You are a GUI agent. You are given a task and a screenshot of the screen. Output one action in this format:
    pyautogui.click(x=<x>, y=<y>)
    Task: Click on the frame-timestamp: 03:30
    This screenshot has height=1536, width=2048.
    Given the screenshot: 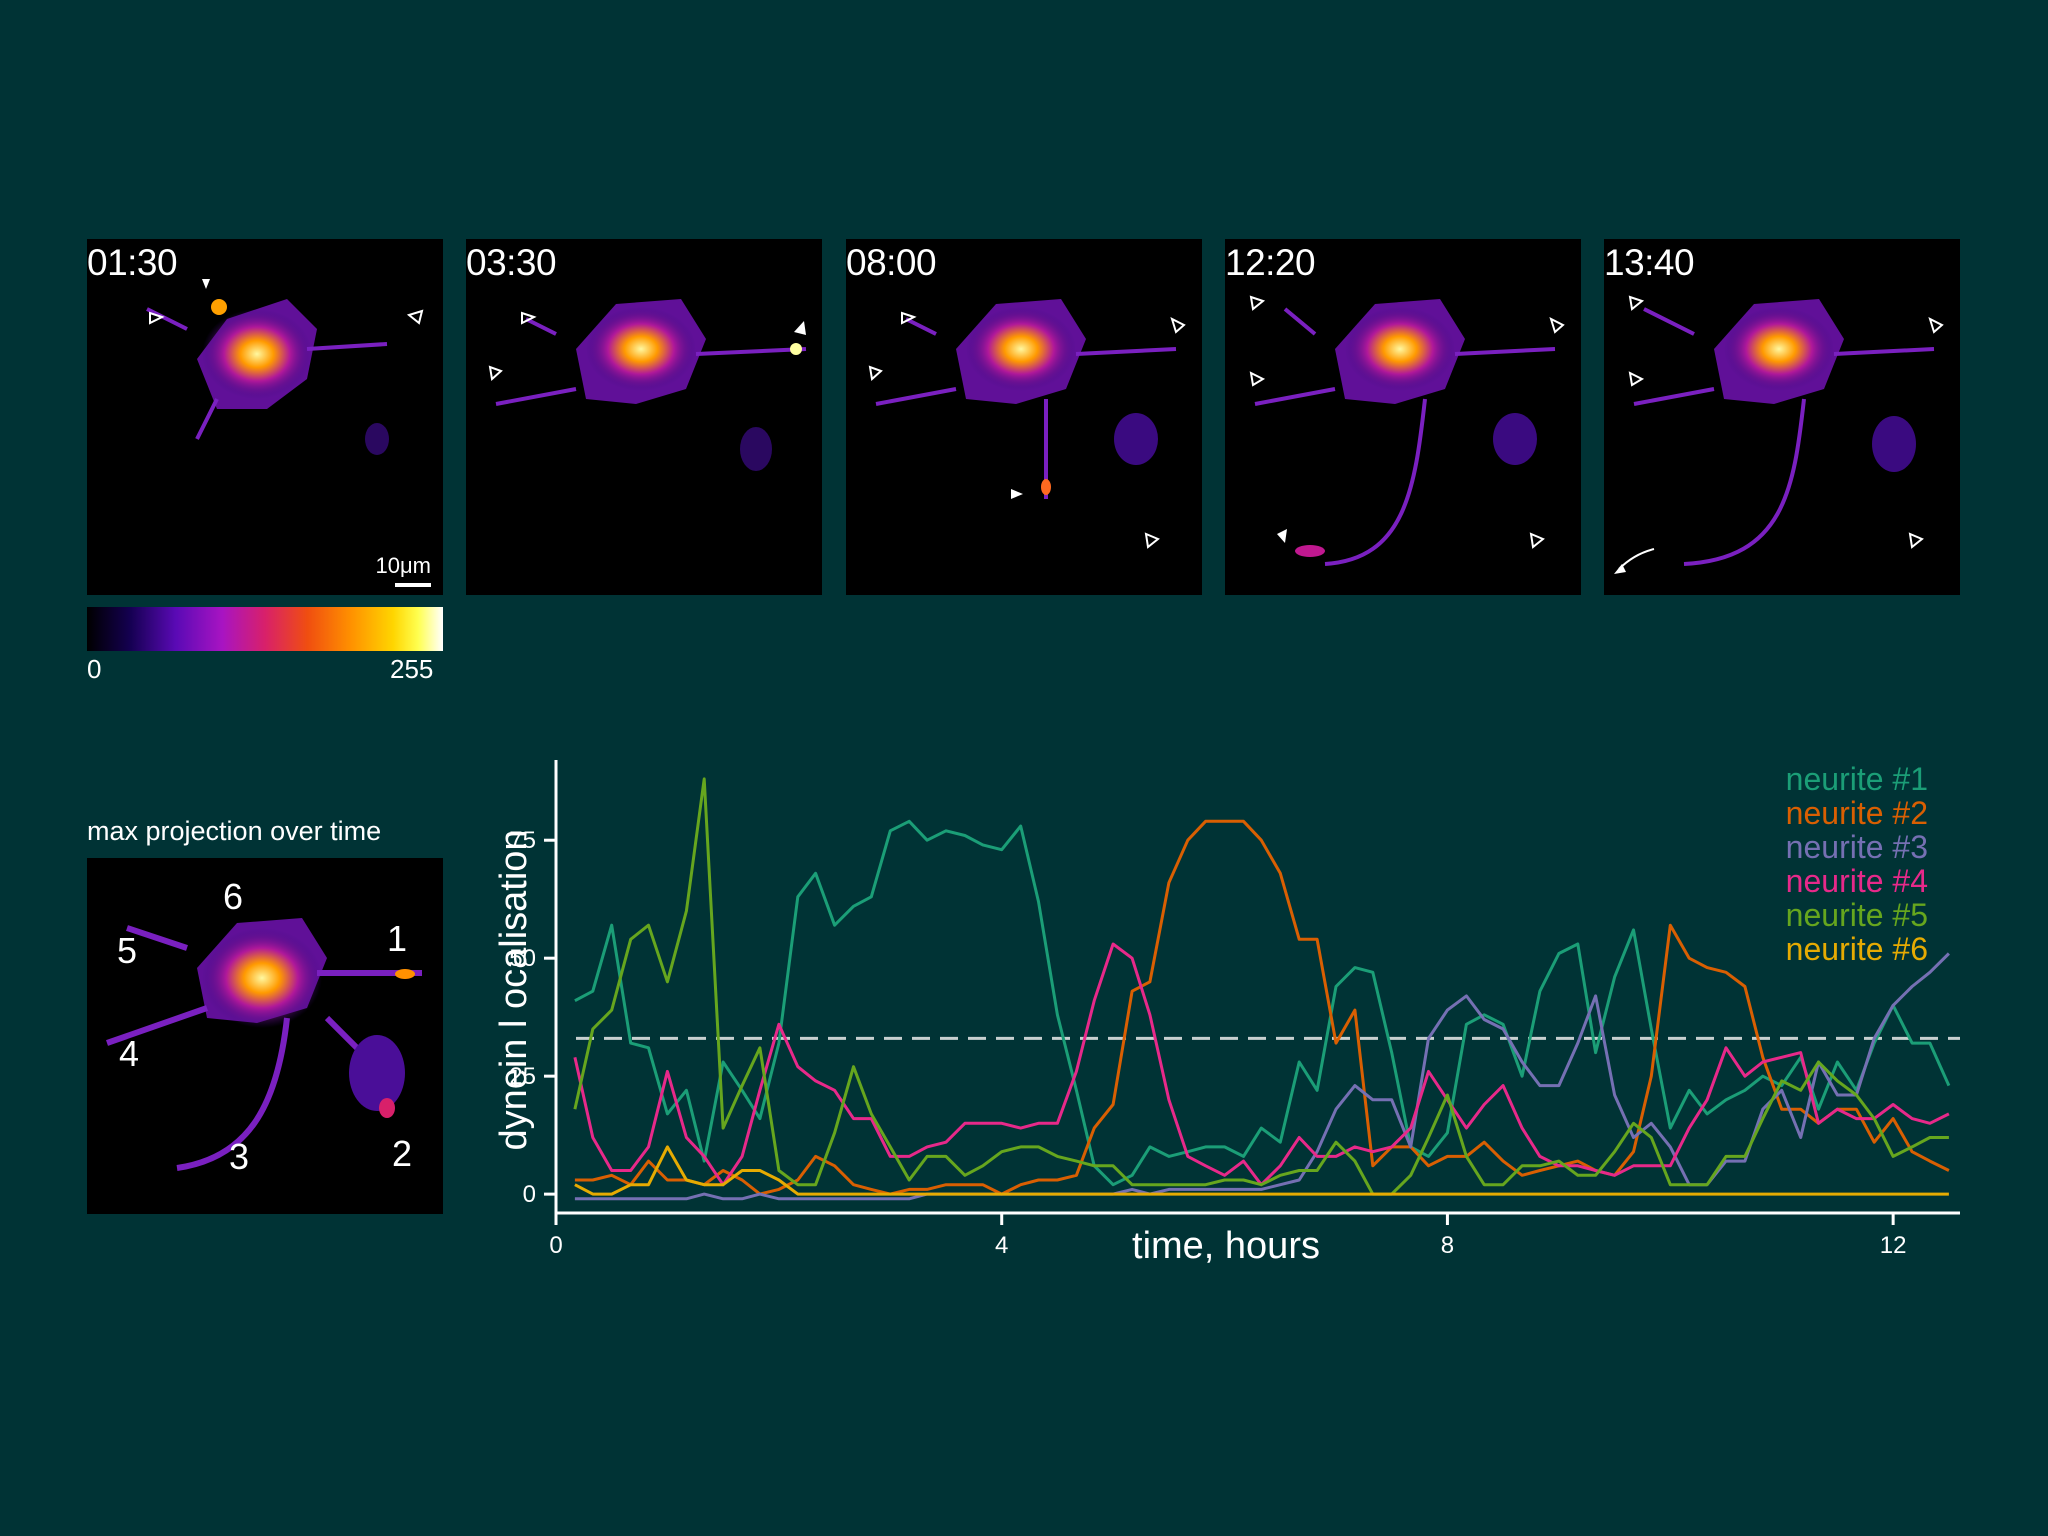 What is the action you would take?
    pyautogui.click(x=511, y=262)
    